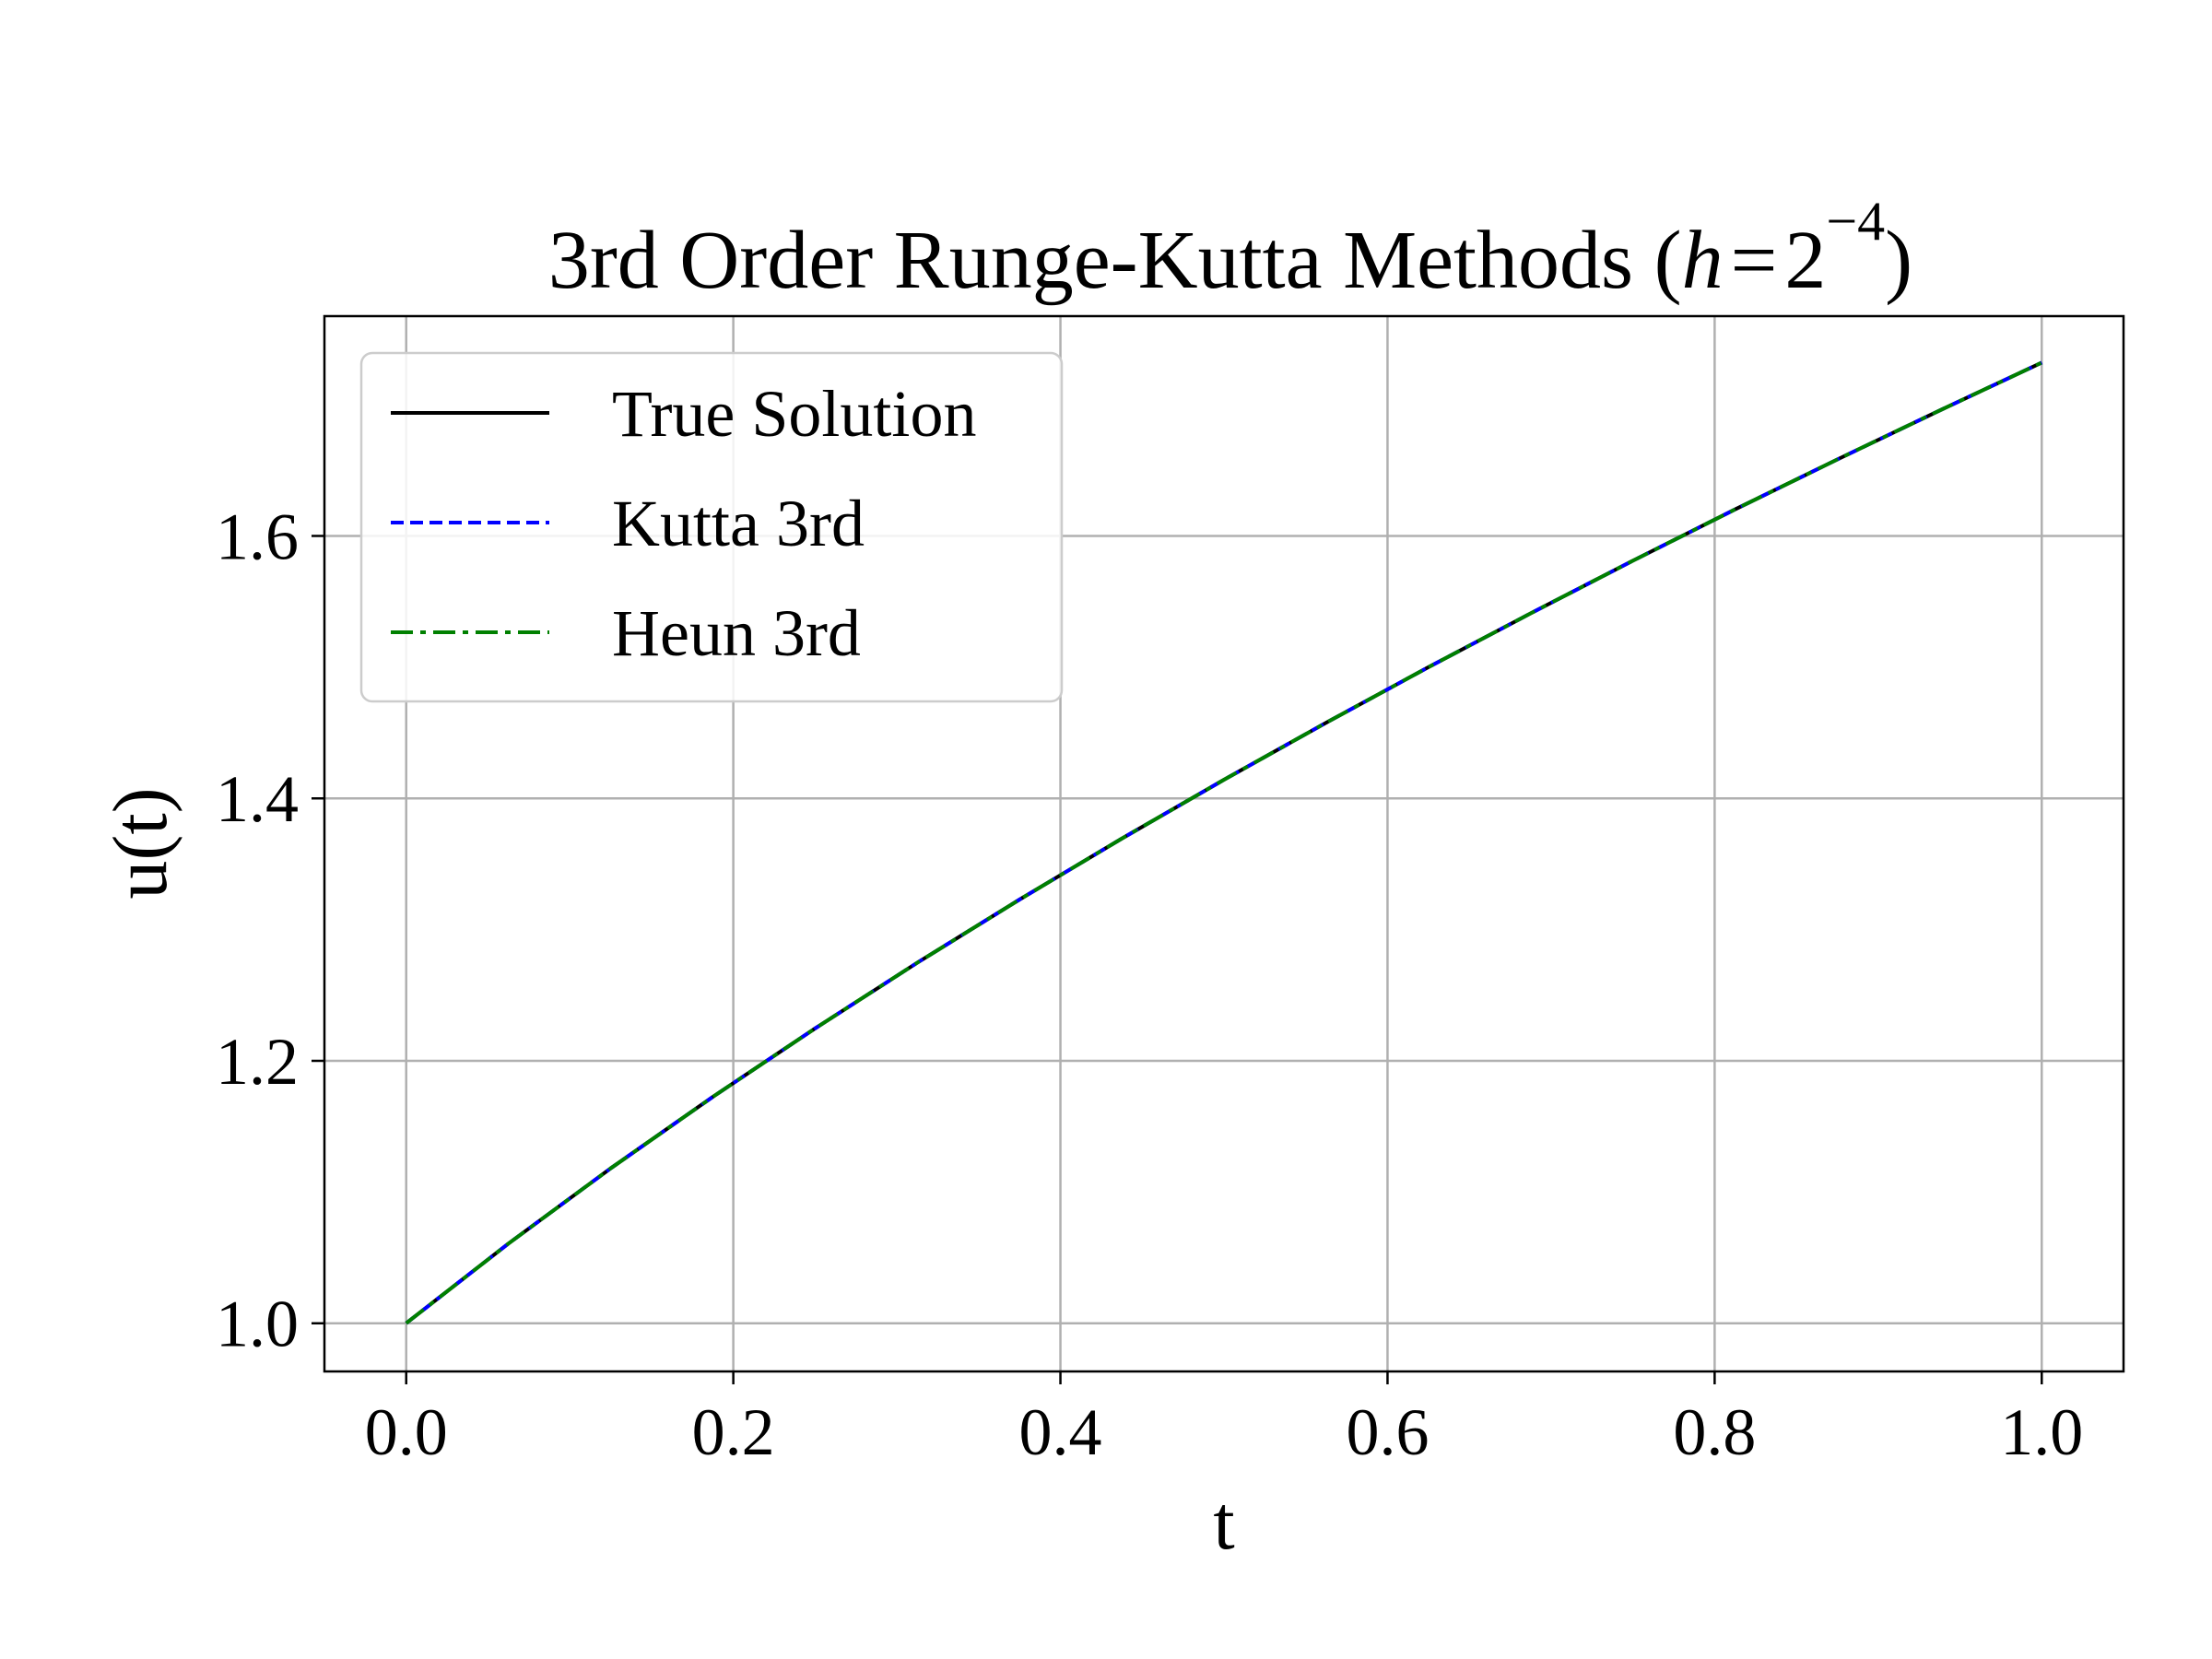 The height and width of the screenshot is (1659, 2212). Describe the element at coordinates (1714, 1432) in the screenshot. I see `x-tick-label: 0.8` at that location.